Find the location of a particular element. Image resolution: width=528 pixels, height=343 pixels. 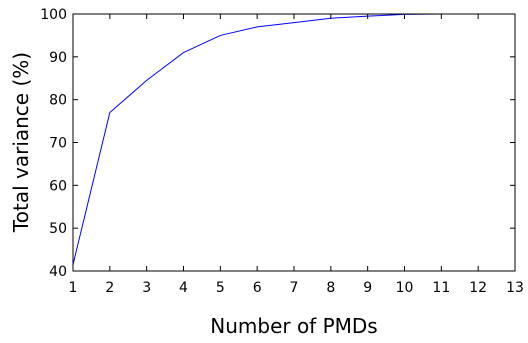

x-tick-label: 3 is located at coordinates (146, 288).